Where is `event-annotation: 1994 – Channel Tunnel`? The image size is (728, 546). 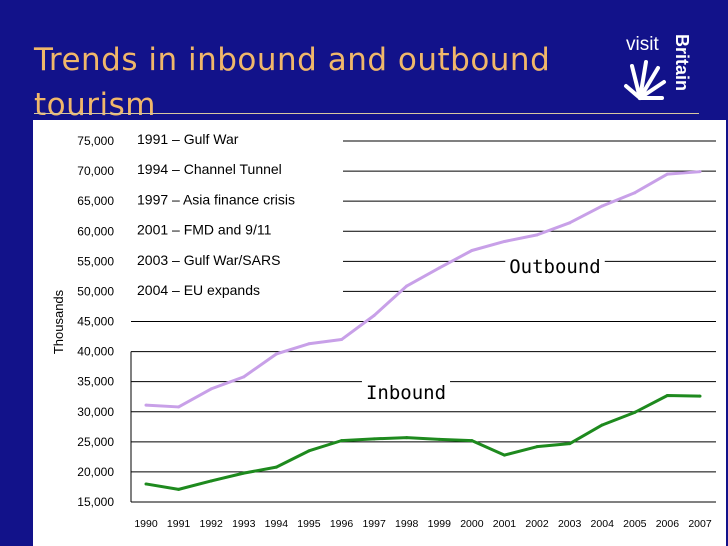
event-annotation: 1994 – Channel Tunnel is located at coordinates (209, 169).